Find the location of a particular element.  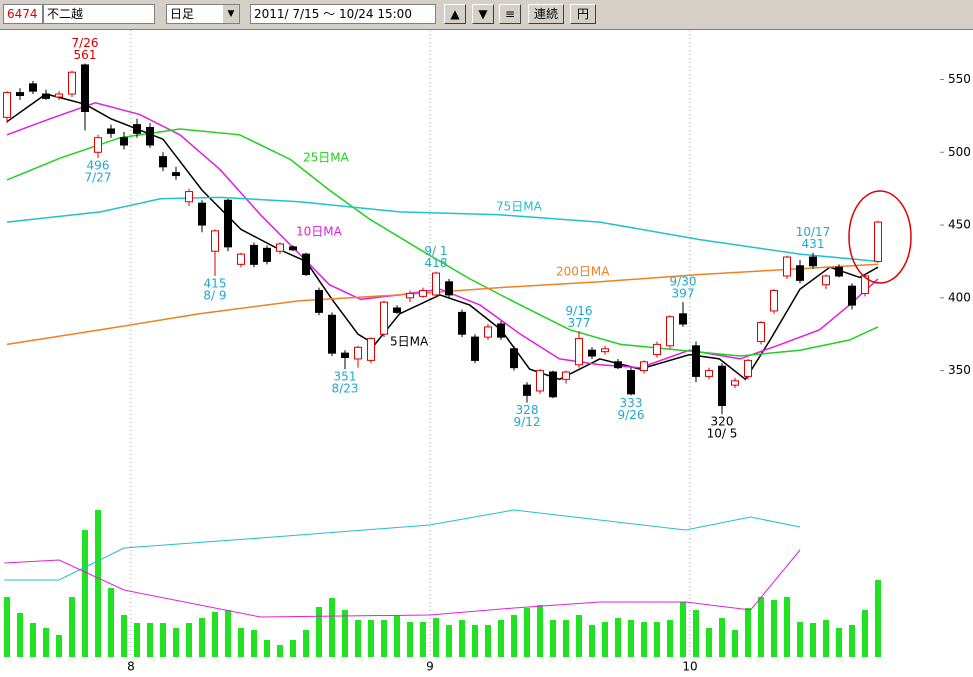

y-tick-label: 400 is located at coordinates (959, 297).